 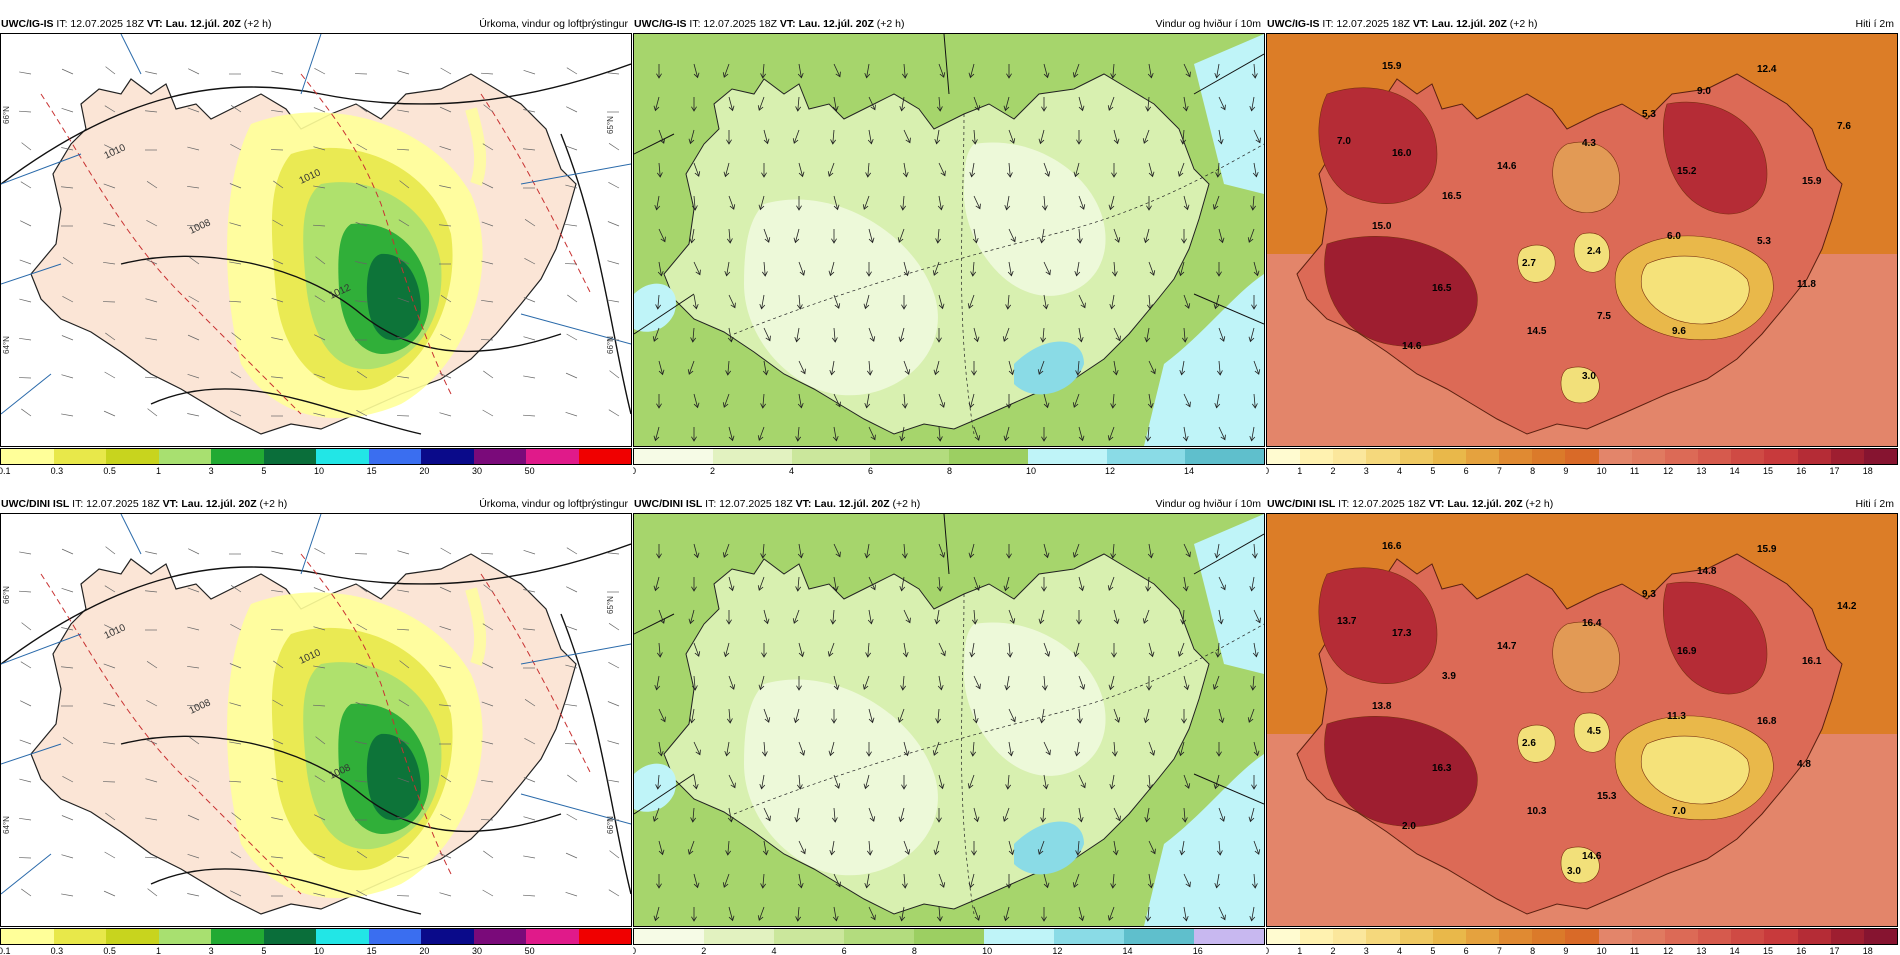 I want to click on colorbar-tick-label: 9, so click(x=1565, y=950).